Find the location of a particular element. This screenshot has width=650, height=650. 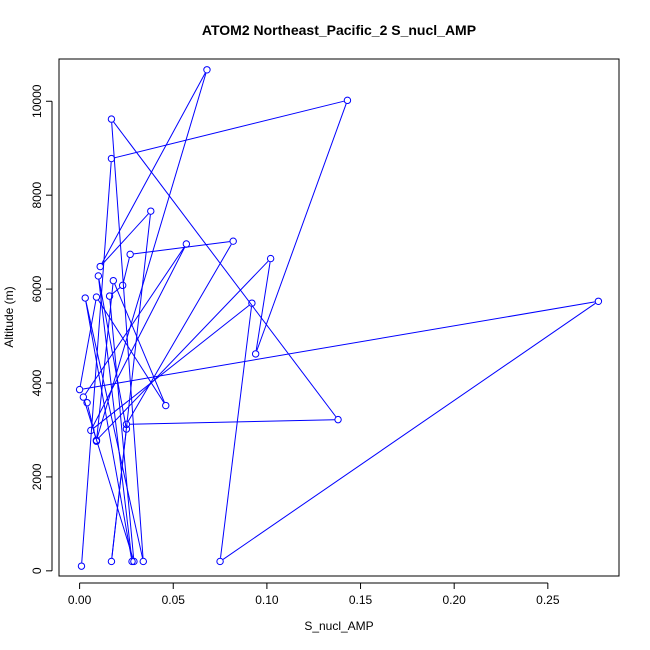

y-tick-label: 6000 is located at coordinates (37, 288).